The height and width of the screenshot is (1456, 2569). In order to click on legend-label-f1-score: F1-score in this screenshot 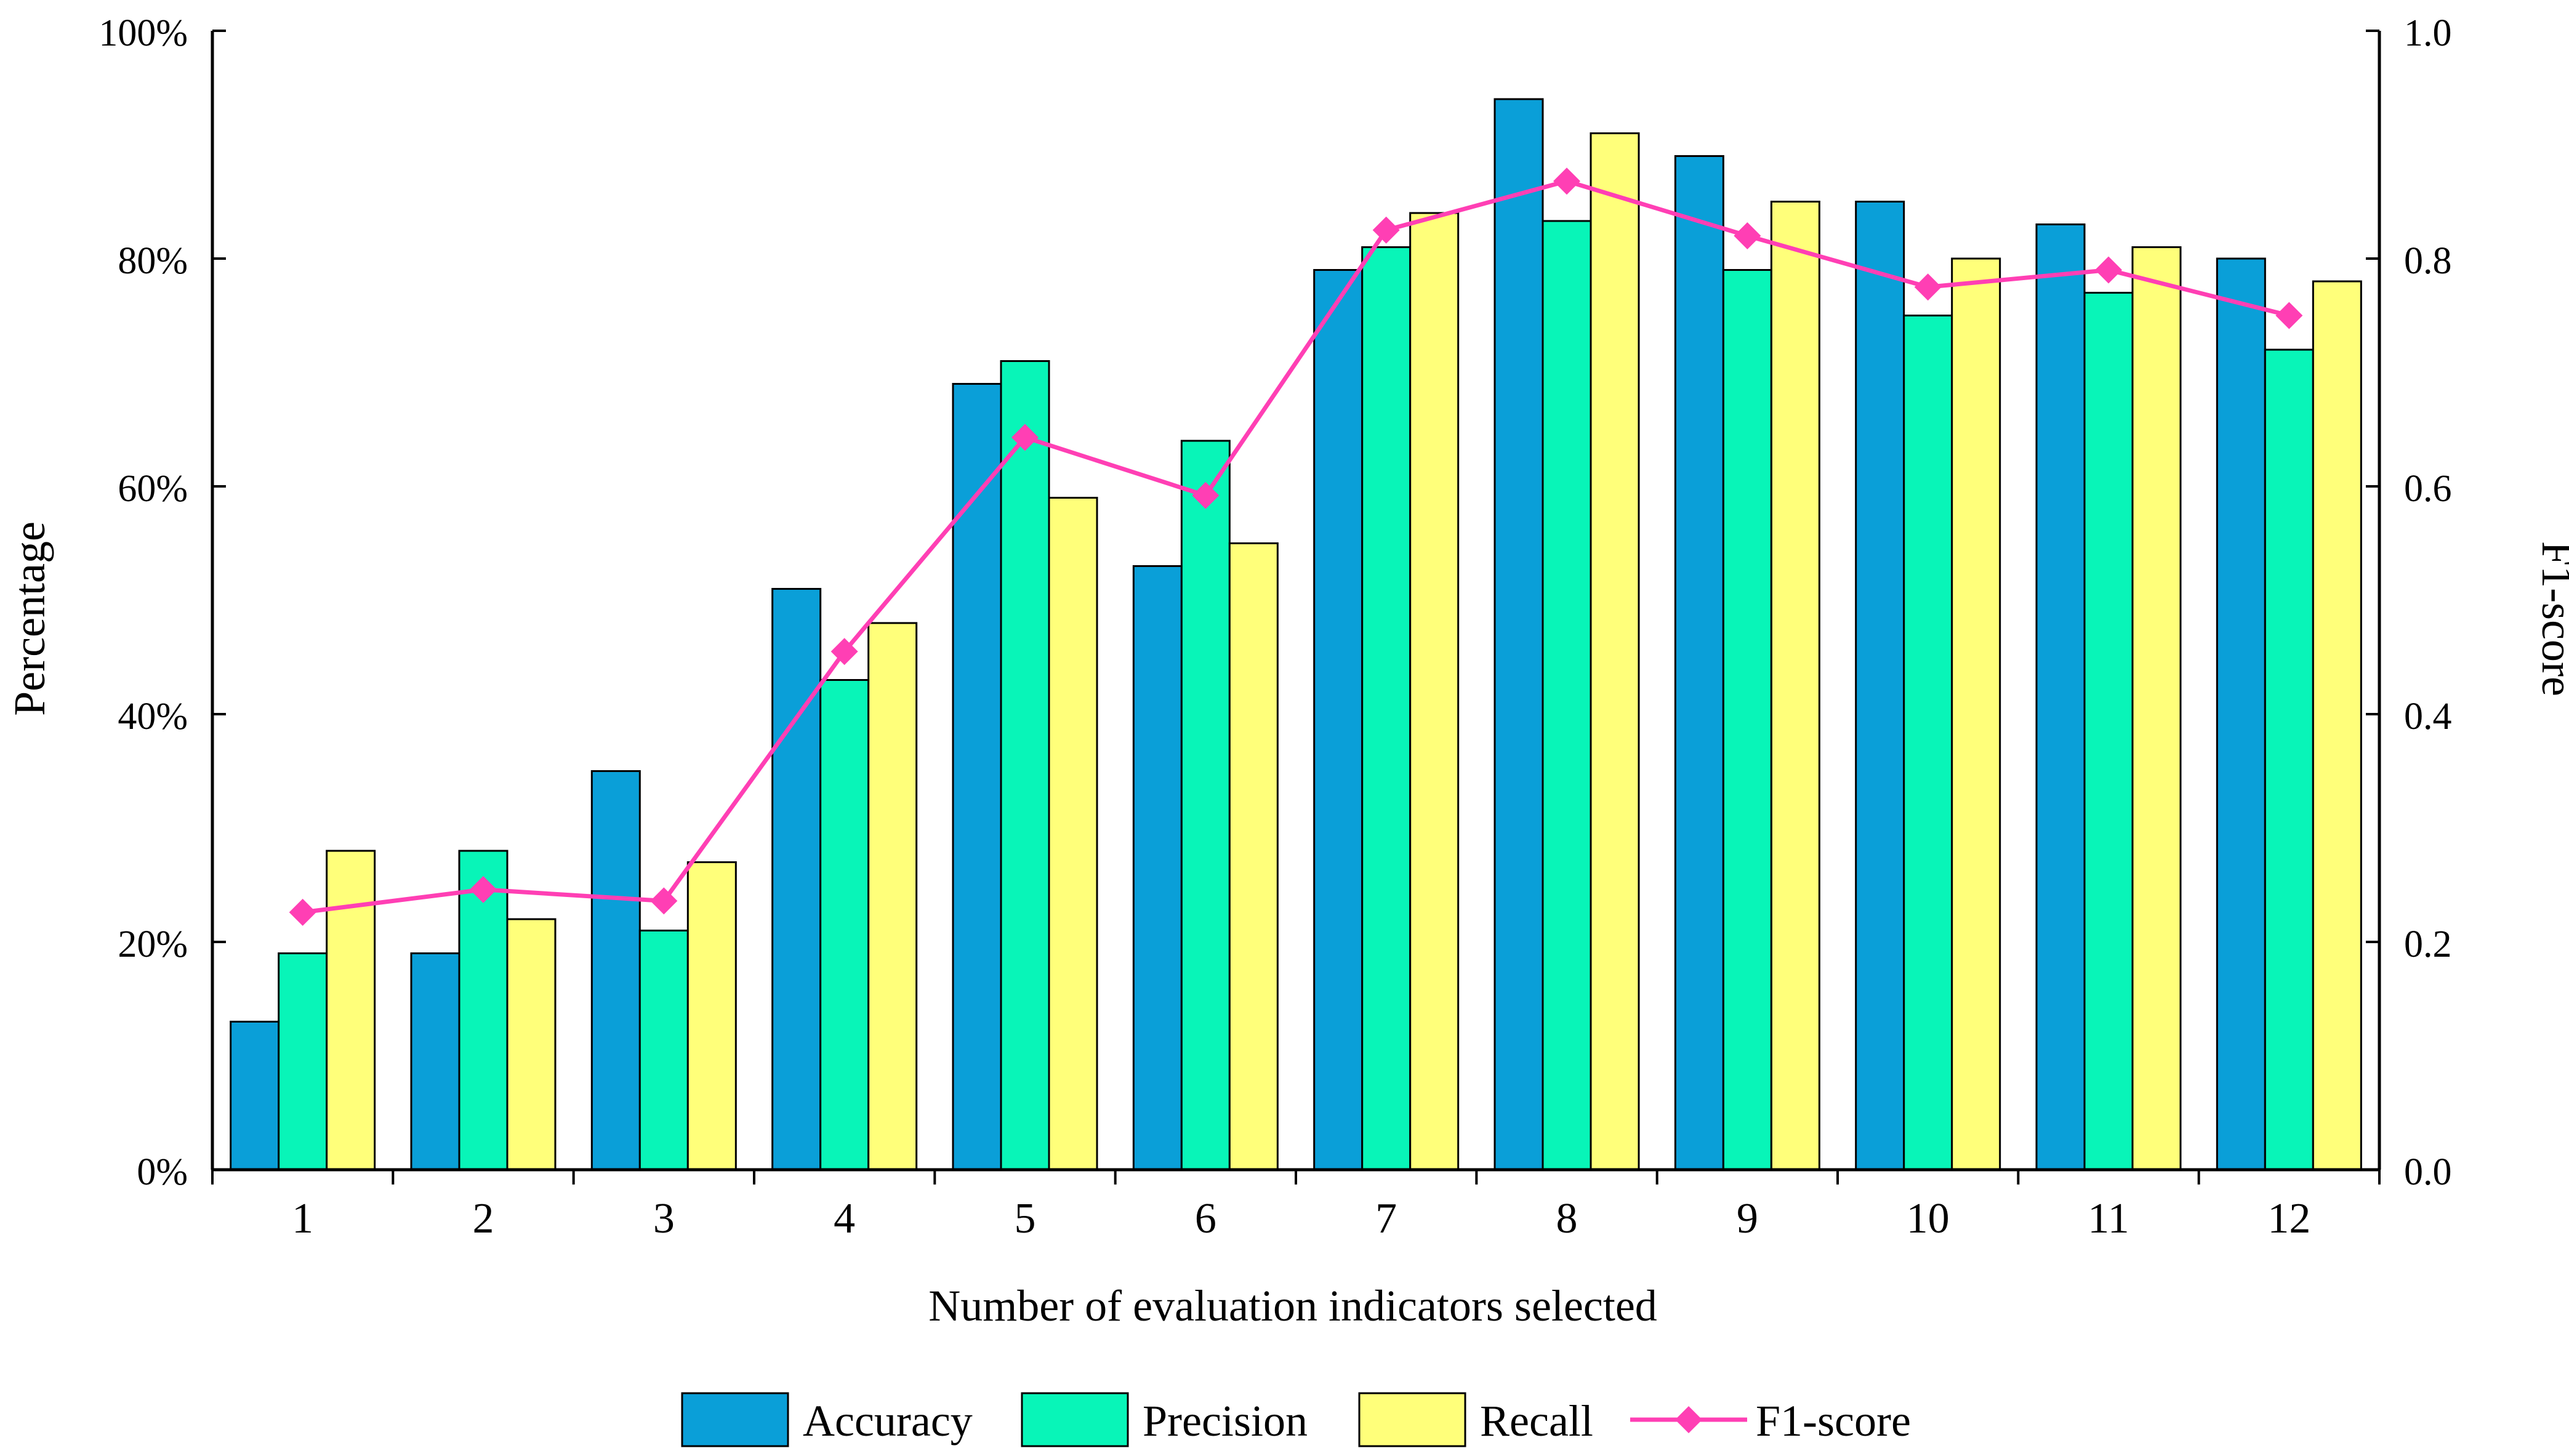, I will do `click(1833, 1421)`.